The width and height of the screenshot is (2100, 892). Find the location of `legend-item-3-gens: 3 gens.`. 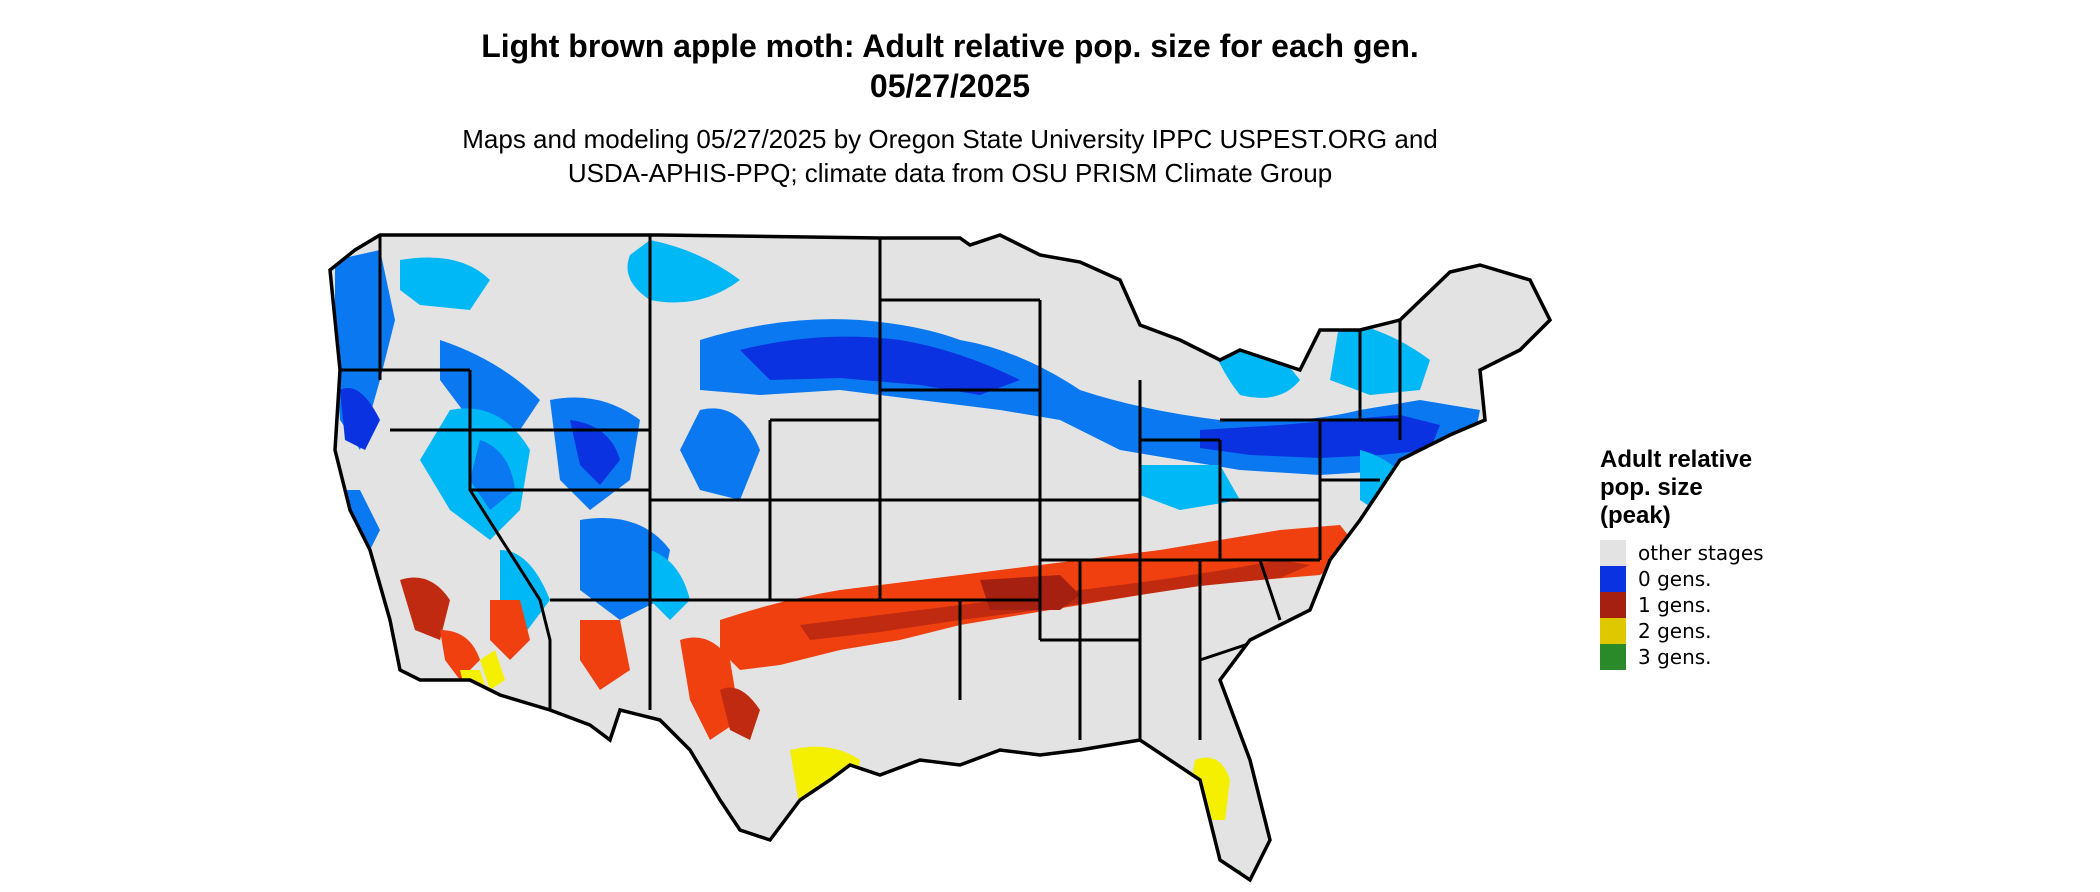

legend-item-3-gens: 3 gens. is located at coordinates (1682, 657).